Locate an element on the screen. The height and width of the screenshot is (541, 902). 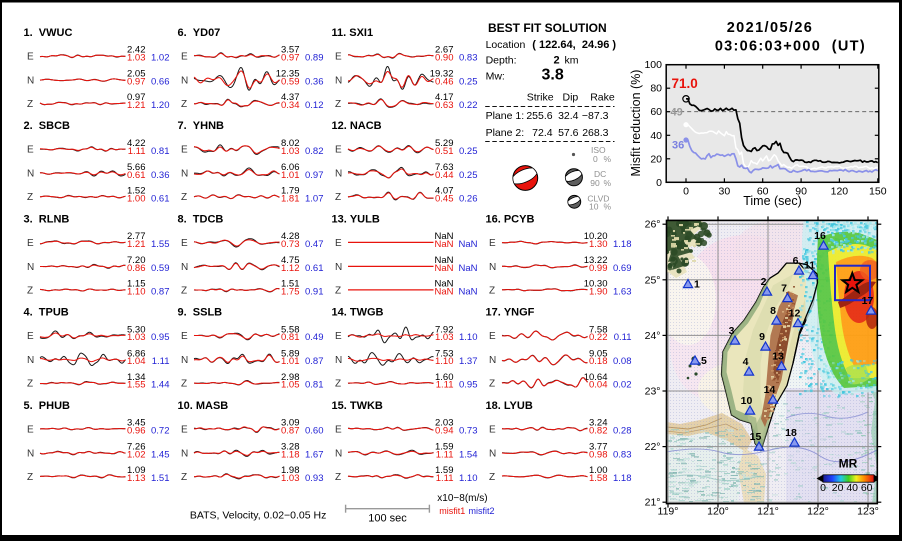
svg-text: 2 is located at coordinates (764, 282).